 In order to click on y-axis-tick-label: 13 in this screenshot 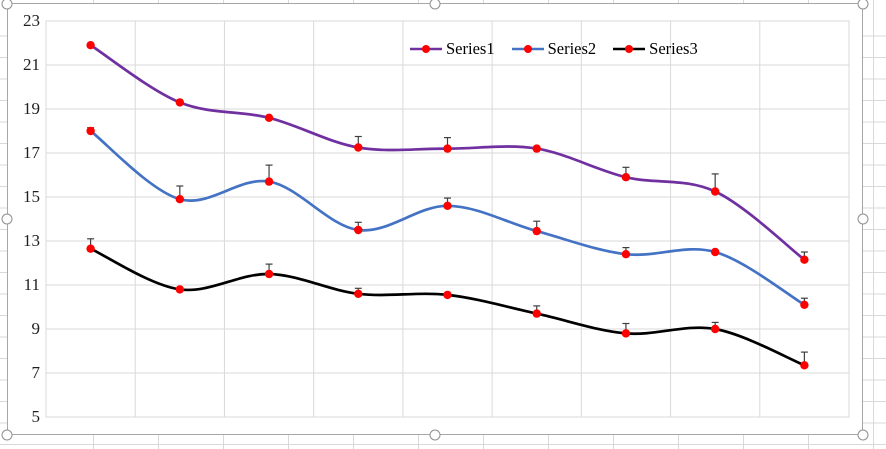, I will do `click(31, 240)`.